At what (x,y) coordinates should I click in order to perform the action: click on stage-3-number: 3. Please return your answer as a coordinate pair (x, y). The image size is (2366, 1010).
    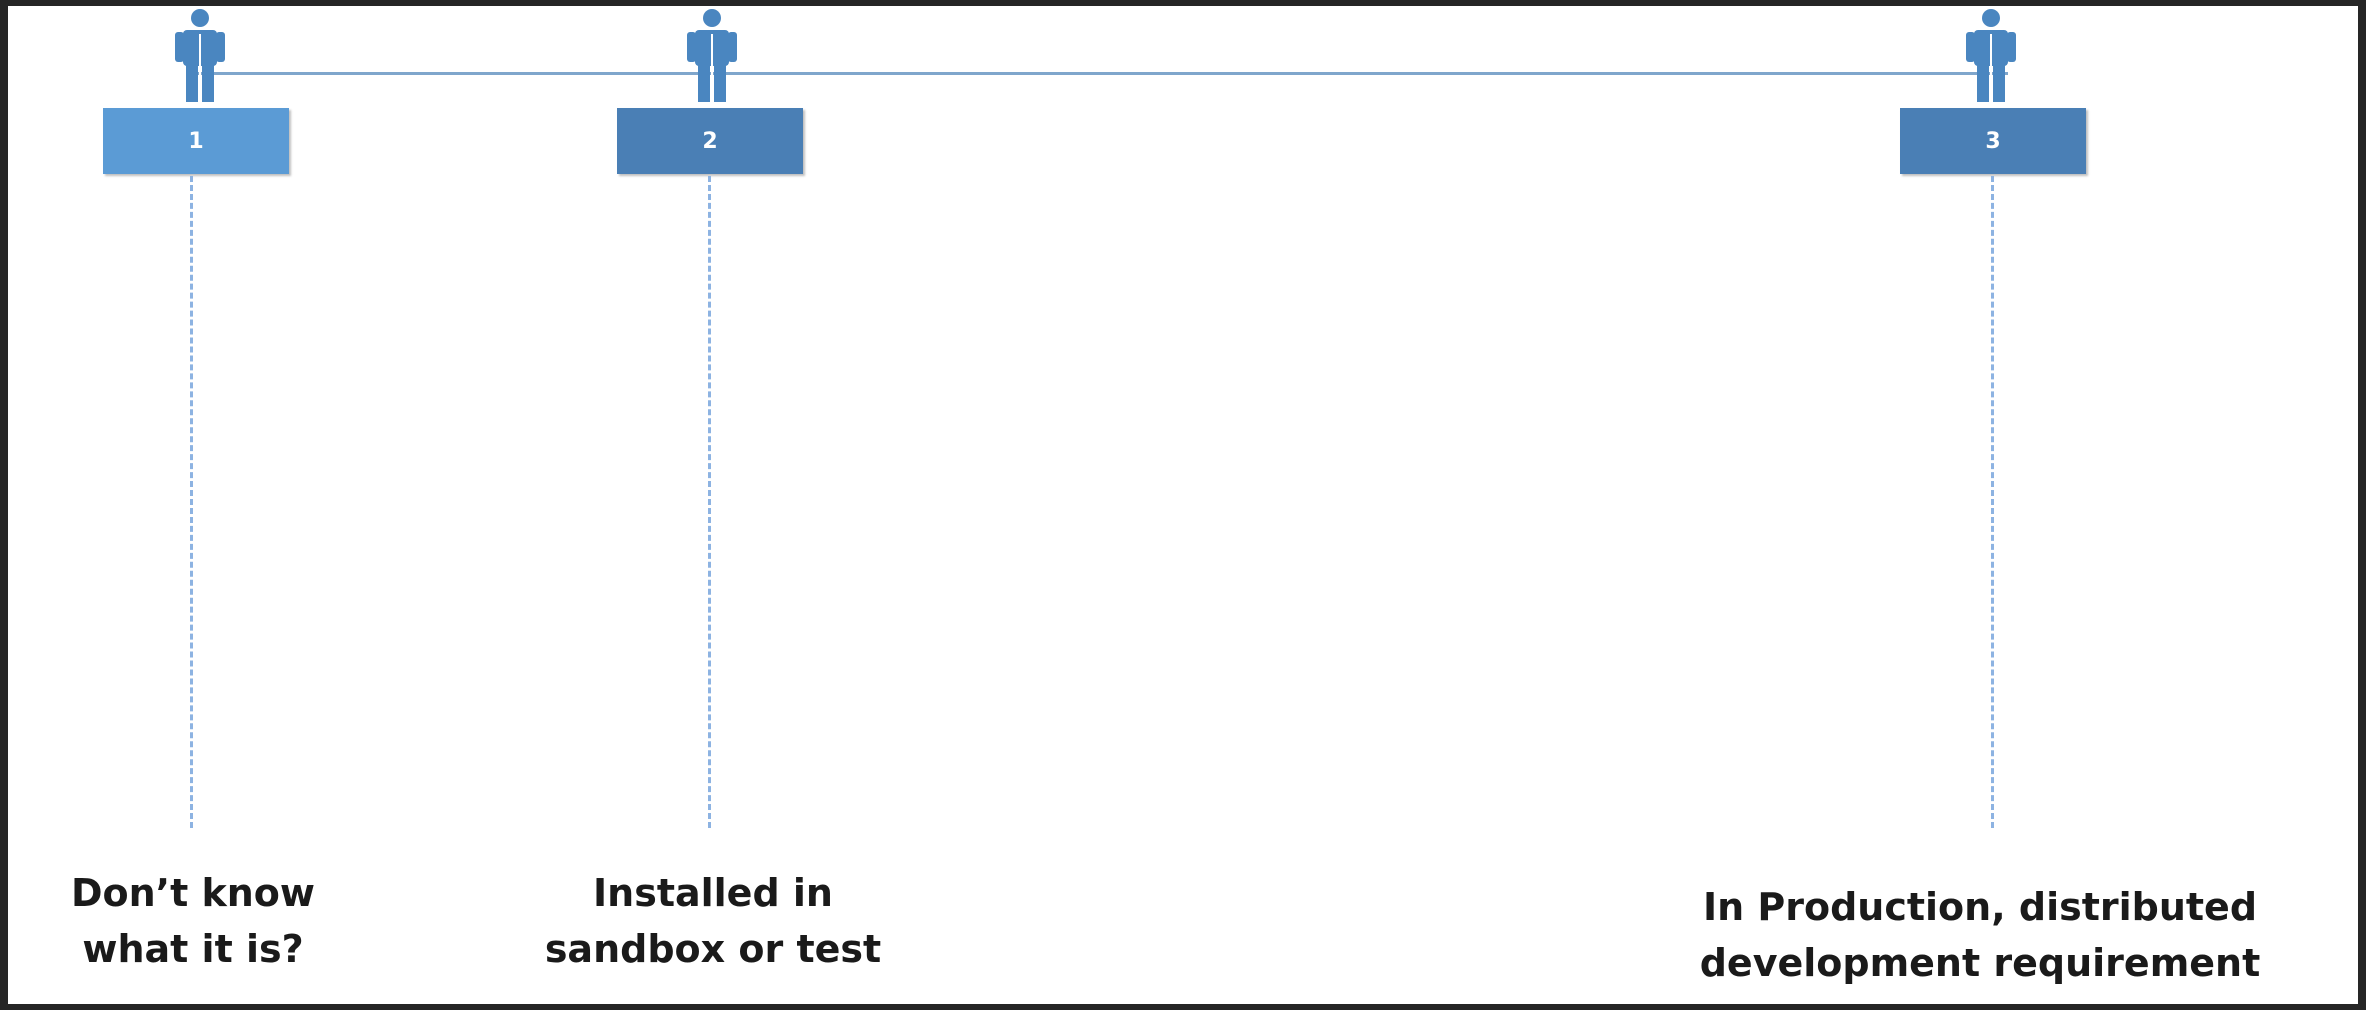
    Looking at the image, I should click on (1993, 141).